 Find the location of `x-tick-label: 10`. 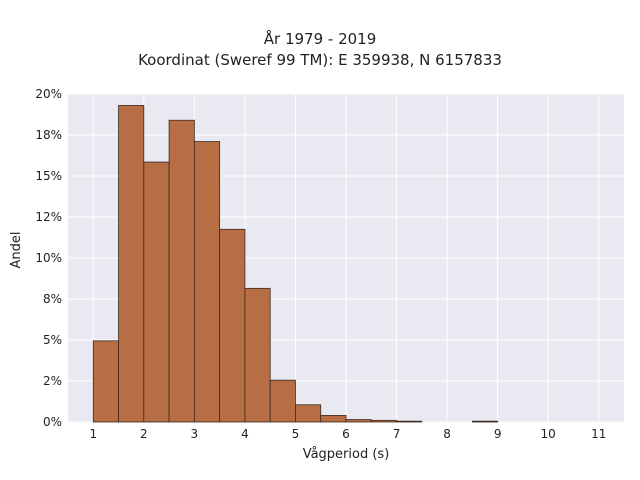

x-tick-label: 10 is located at coordinates (548, 434).